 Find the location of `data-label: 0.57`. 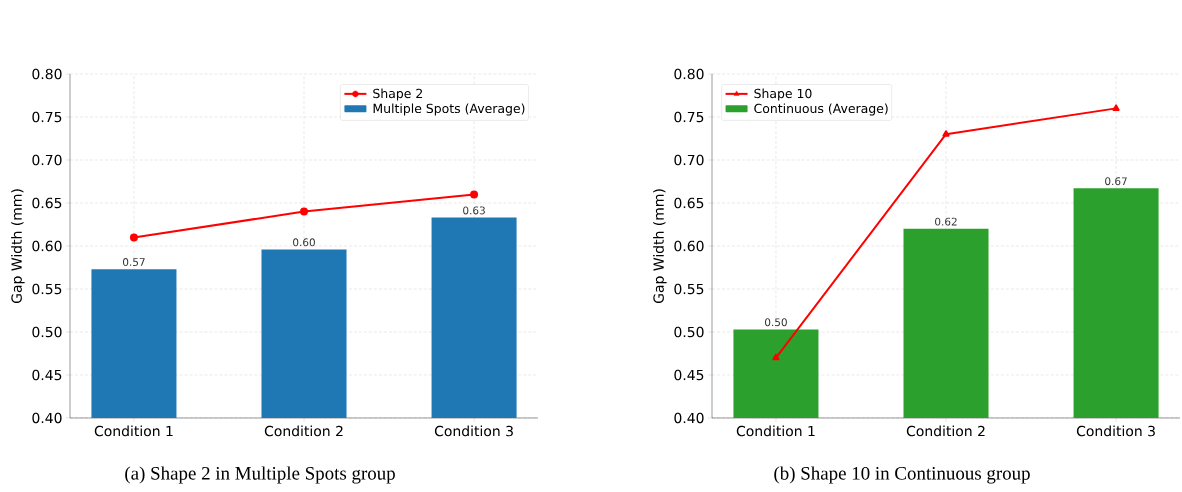

data-label: 0.57 is located at coordinates (133, 262).